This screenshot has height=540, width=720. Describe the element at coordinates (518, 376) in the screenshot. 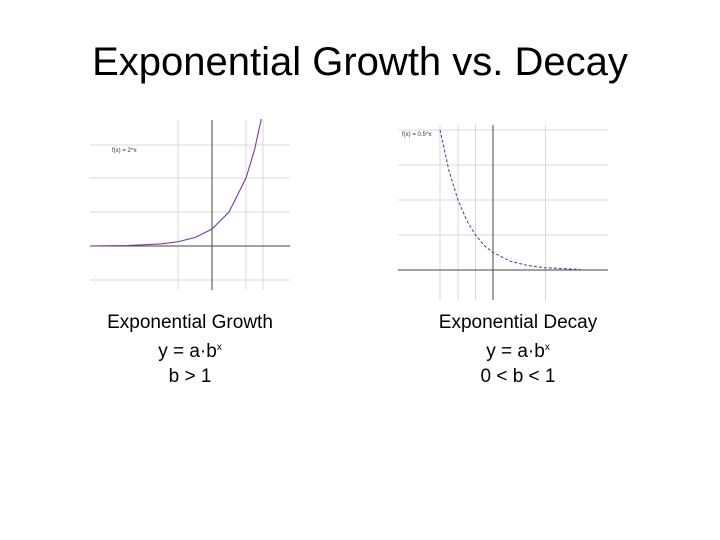

I see `caption-line: 0 < b < 1` at that location.